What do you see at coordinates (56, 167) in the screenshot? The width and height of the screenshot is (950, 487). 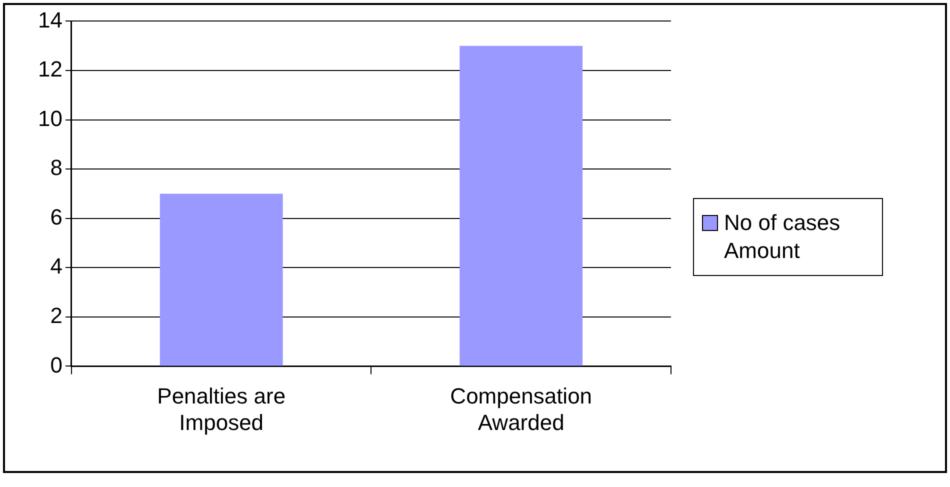 I see `y-tick-label: 8` at bounding box center [56, 167].